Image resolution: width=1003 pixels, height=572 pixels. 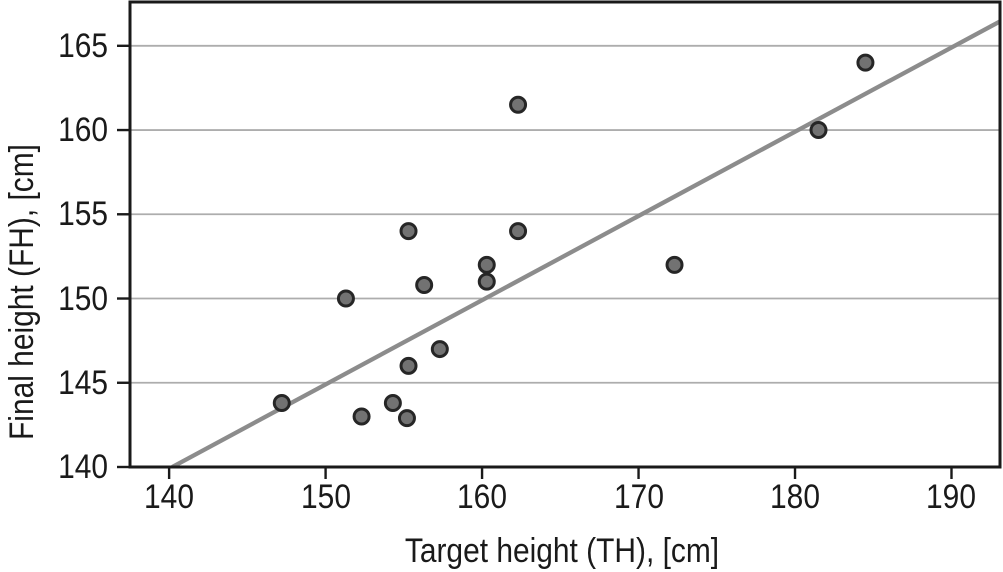 What do you see at coordinates (562, 551) in the screenshot?
I see `x-axis-title: Target height (TH), [cm]` at bounding box center [562, 551].